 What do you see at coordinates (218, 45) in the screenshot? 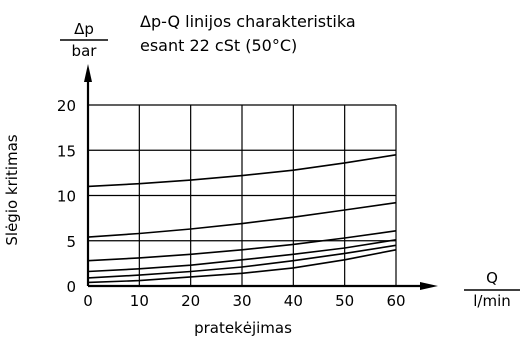
I see `chart-subtitle: esant 22 cSt (50°C)` at bounding box center [218, 45].